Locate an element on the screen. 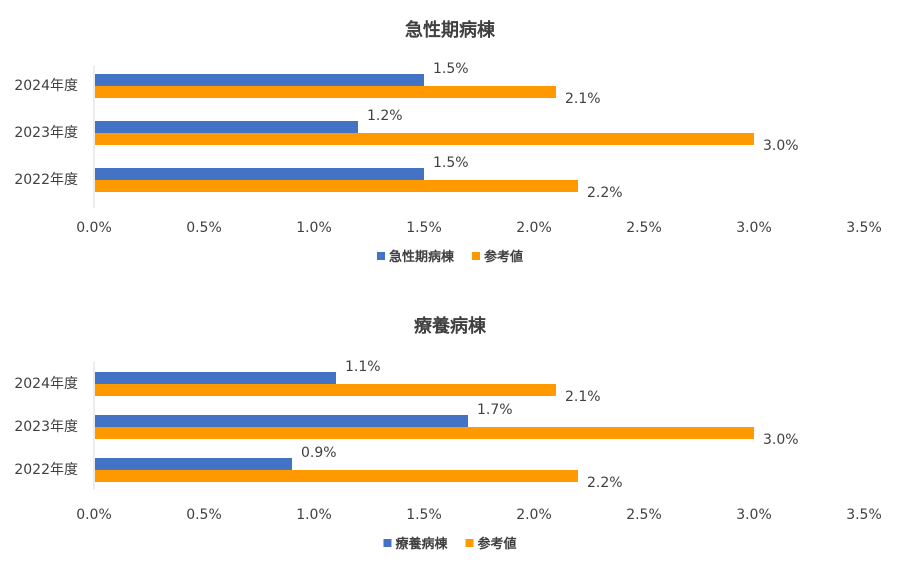 Image resolution: width=900 pixels, height=567 pixels. legend-label: 療養病棟 is located at coordinates (421, 544).